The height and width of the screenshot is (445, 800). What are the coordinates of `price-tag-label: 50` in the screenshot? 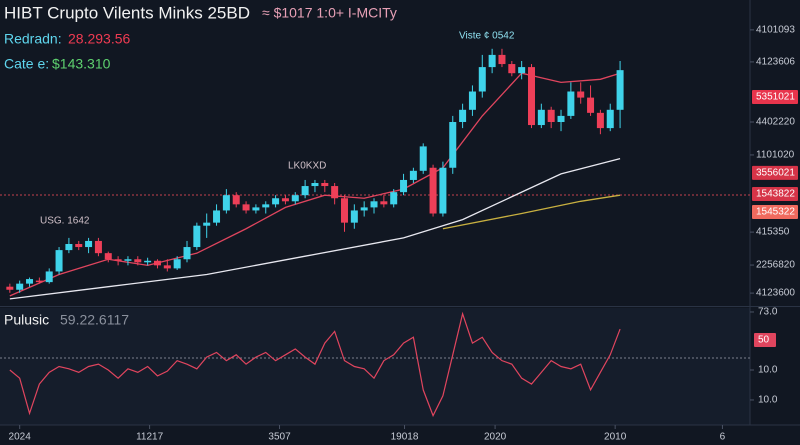 It's located at (764, 340).